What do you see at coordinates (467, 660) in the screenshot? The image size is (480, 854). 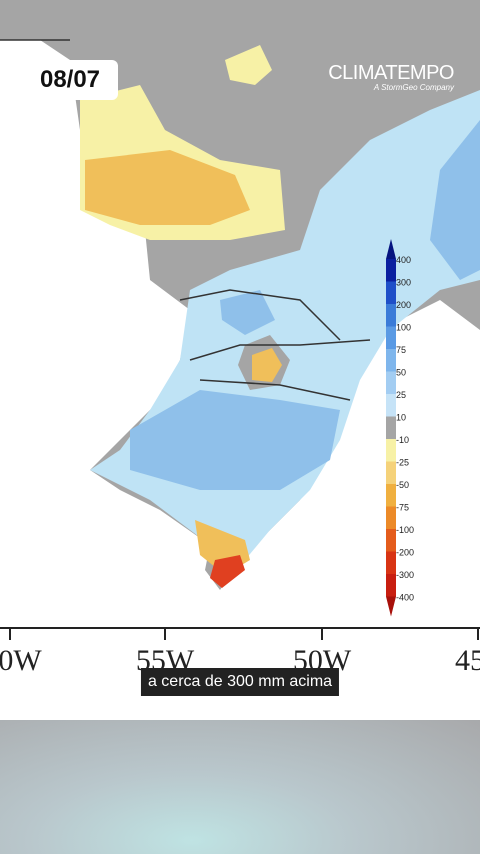 I see `longitude-label: 45` at bounding box center [467, 660].